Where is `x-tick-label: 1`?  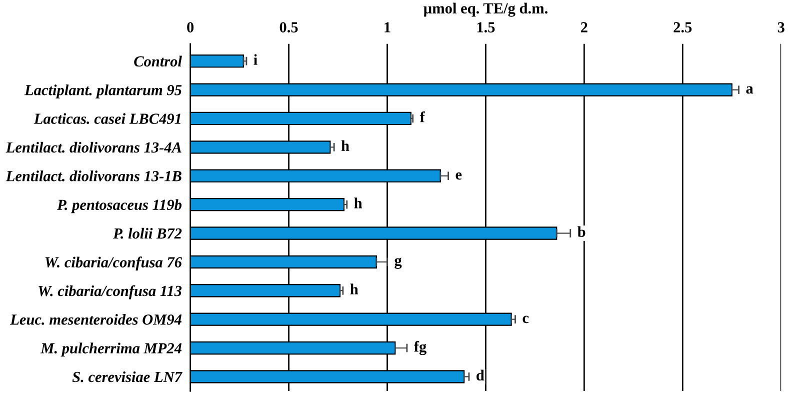
x-tick-label: 1 is located at coordinates (387, 27).